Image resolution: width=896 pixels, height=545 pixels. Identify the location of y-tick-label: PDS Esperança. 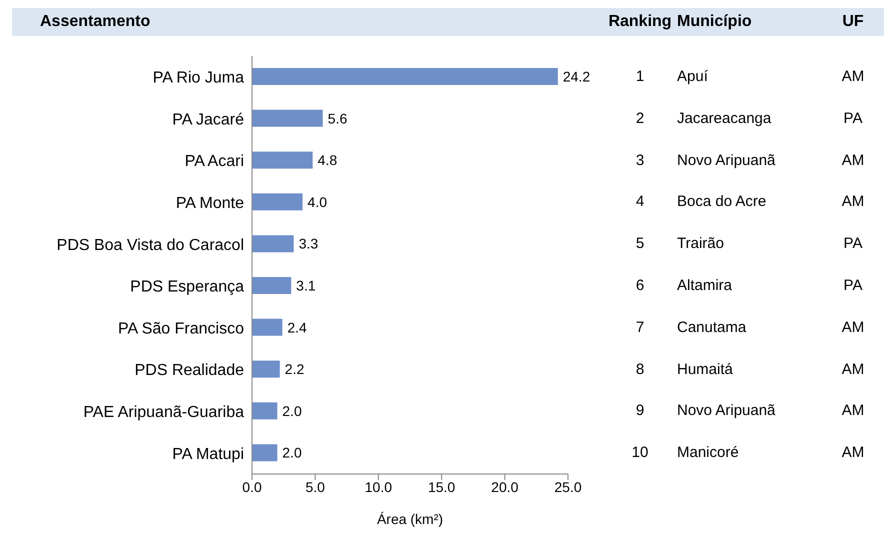
(187, 287).